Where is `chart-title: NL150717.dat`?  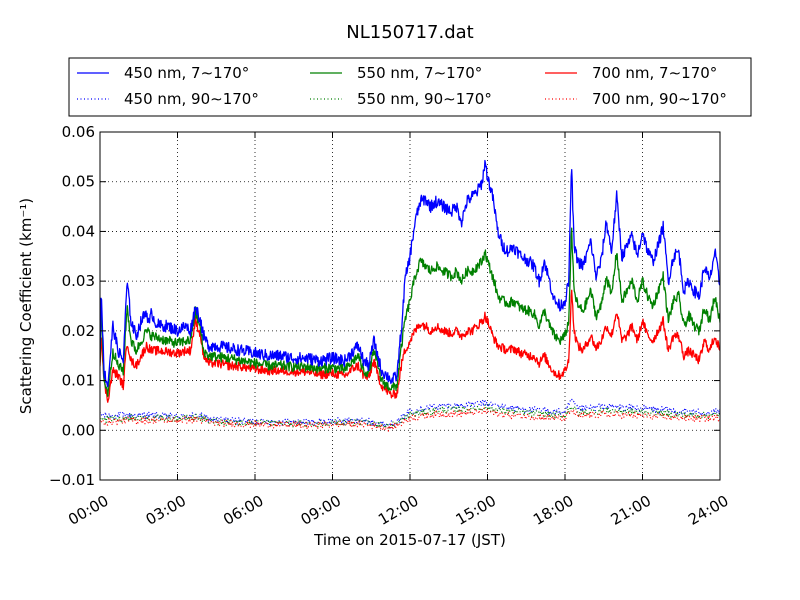 chart-title: NL150717.dat is located at coordinates (409, 32).